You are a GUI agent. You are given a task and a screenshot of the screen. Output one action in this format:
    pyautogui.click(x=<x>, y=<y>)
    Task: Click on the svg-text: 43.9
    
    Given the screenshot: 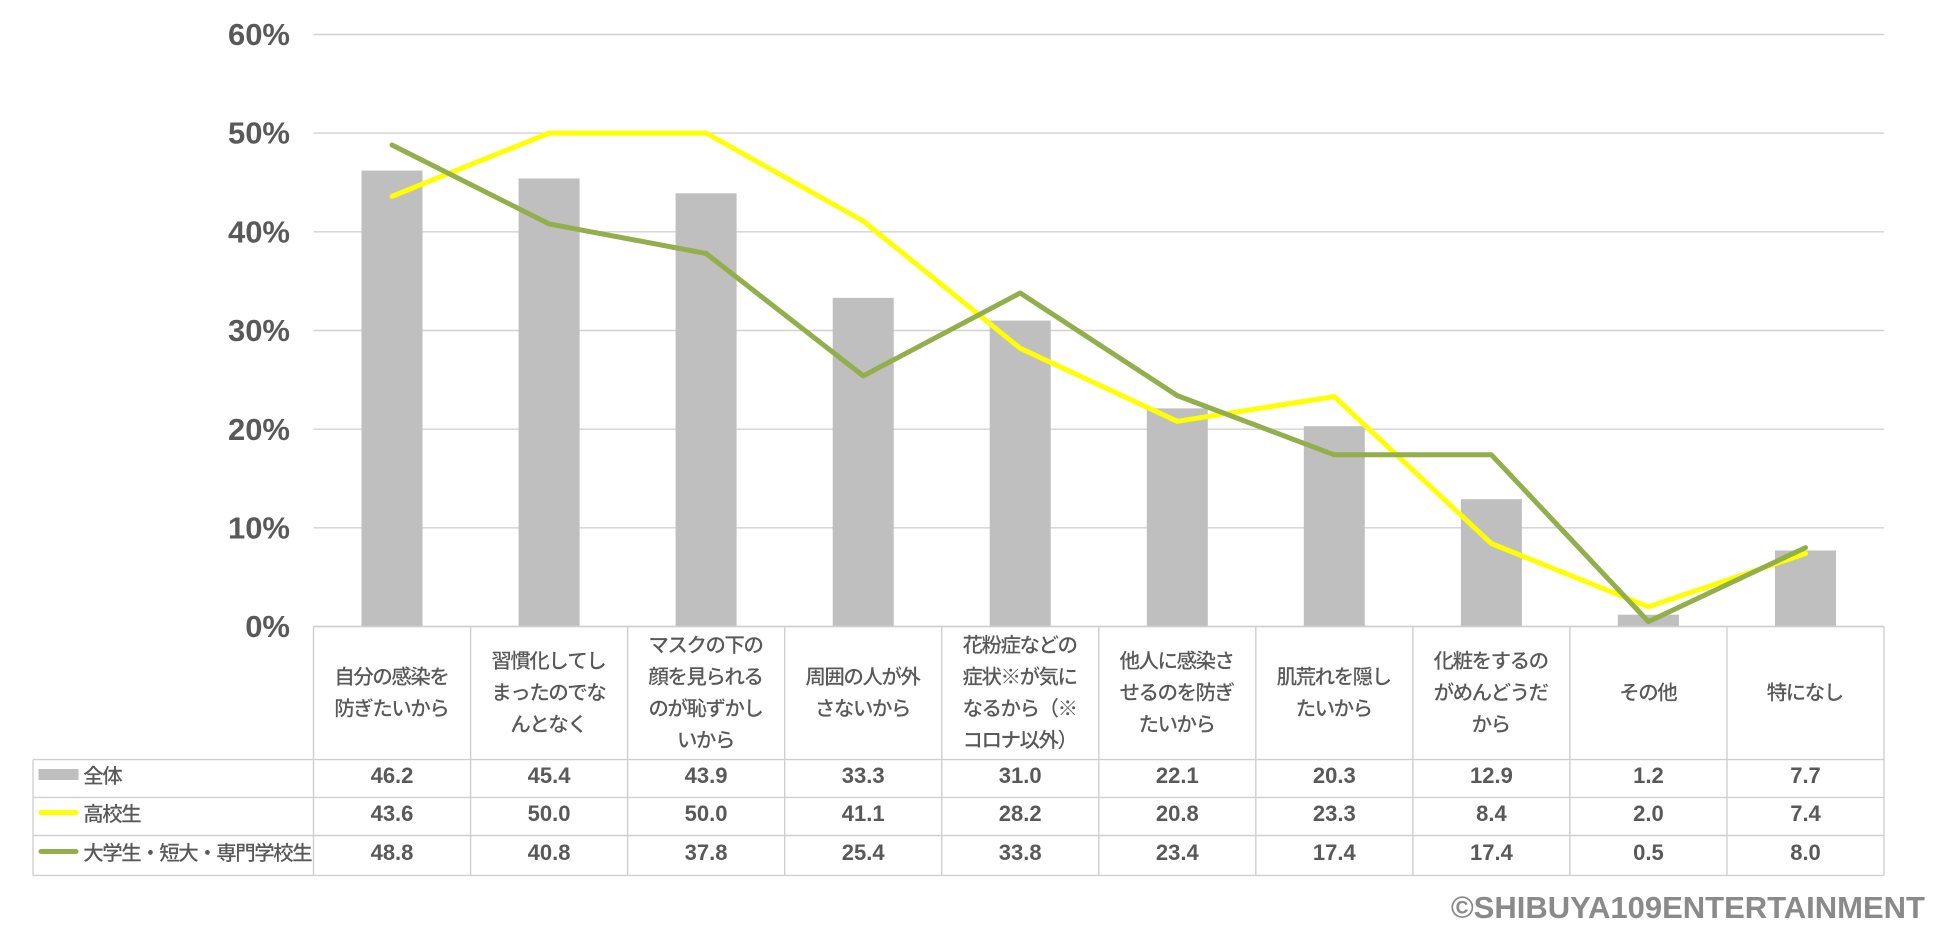 What is the action you would take?
    pyautogui.click(x=706, y=775)
    